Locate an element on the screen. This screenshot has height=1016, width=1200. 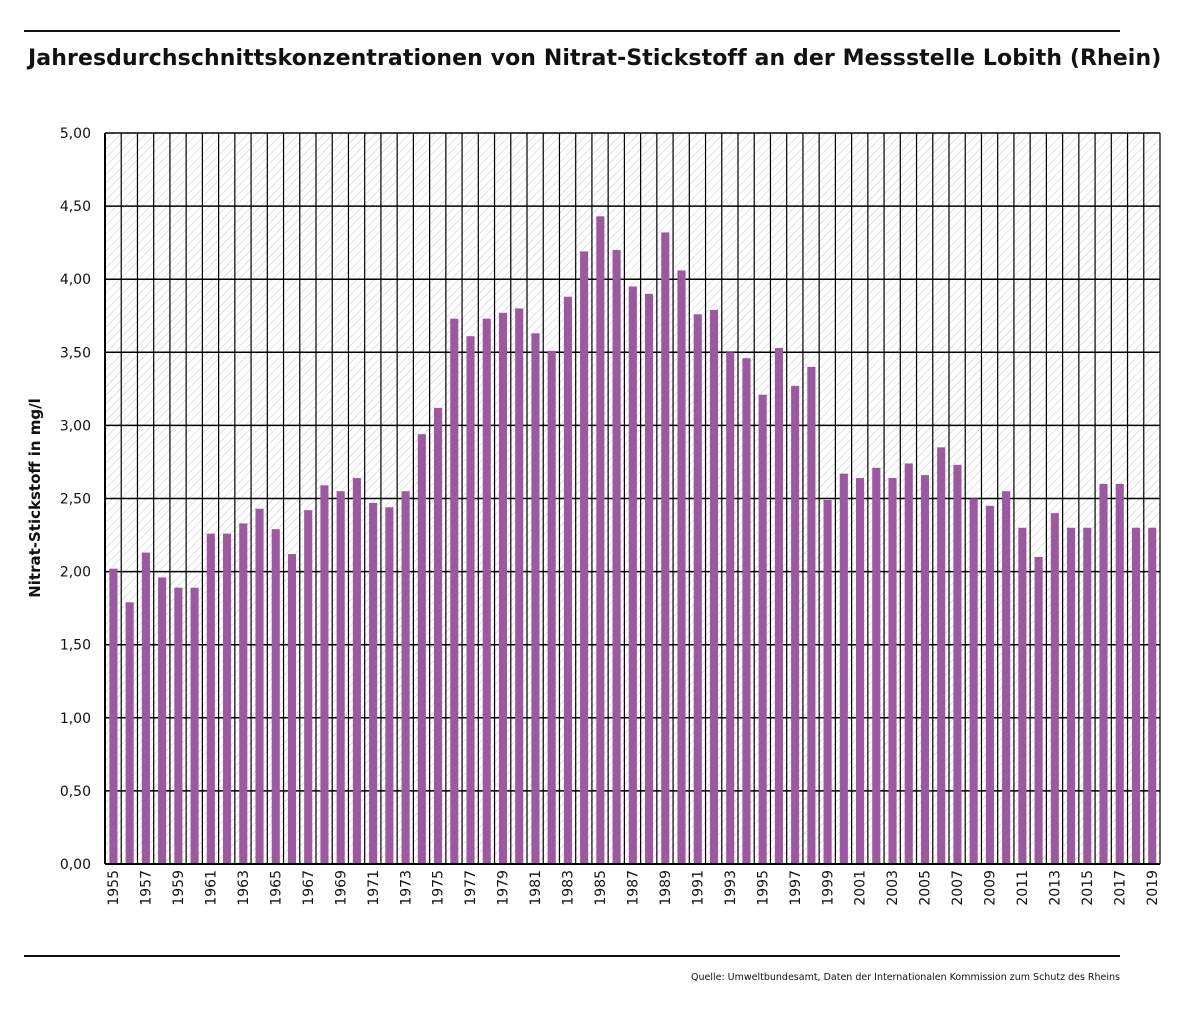
bar-1995 is located at coordinates (762, 629).